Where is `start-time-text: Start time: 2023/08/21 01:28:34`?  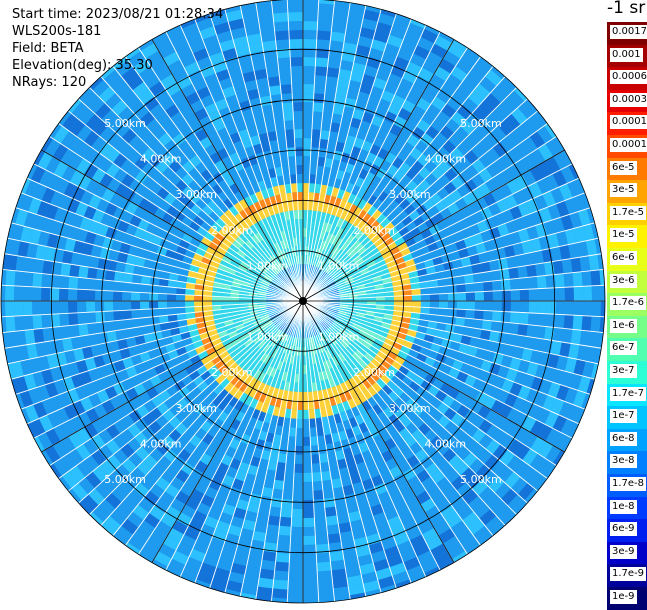
start-time-text: Start time: 2023/08/21 01:28:34 is located at coordinates (118, 14).